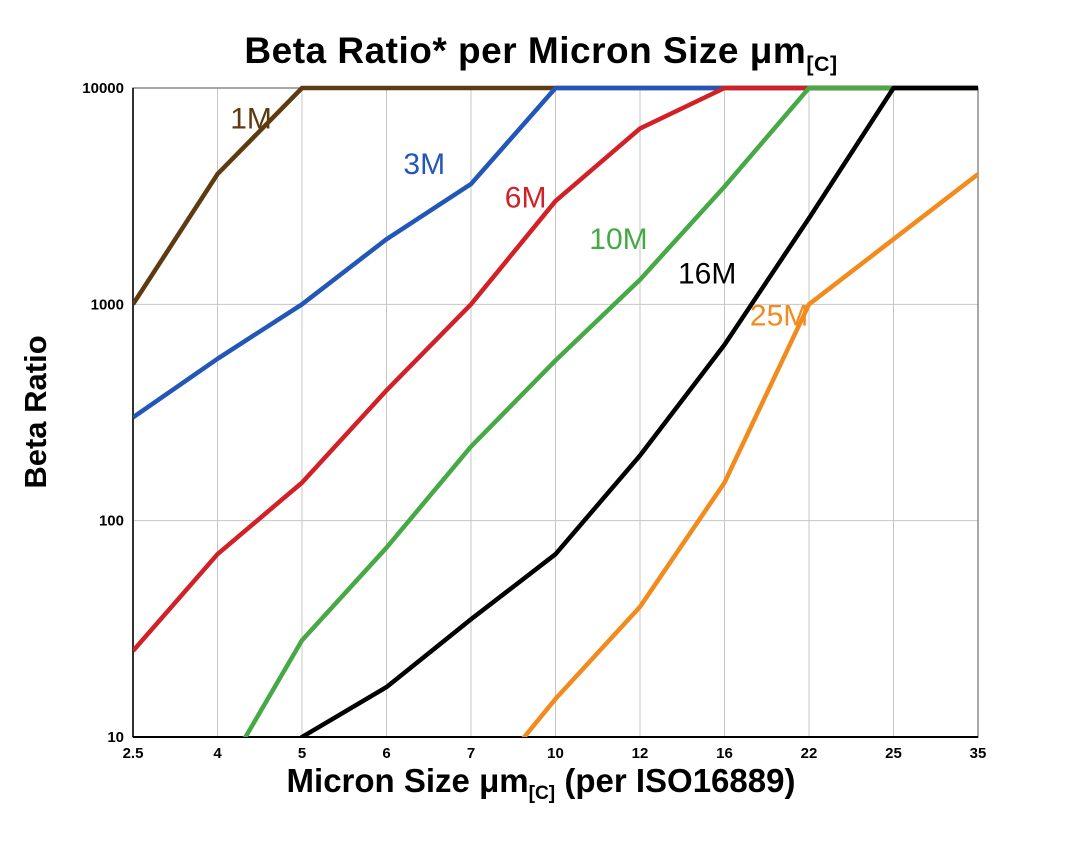 This screenshot has height=842, width=1082. What do you see at coordinates (809, 753) in the screenshot?
I see `x-tick-label: 22` at bounding box center [809, 753].